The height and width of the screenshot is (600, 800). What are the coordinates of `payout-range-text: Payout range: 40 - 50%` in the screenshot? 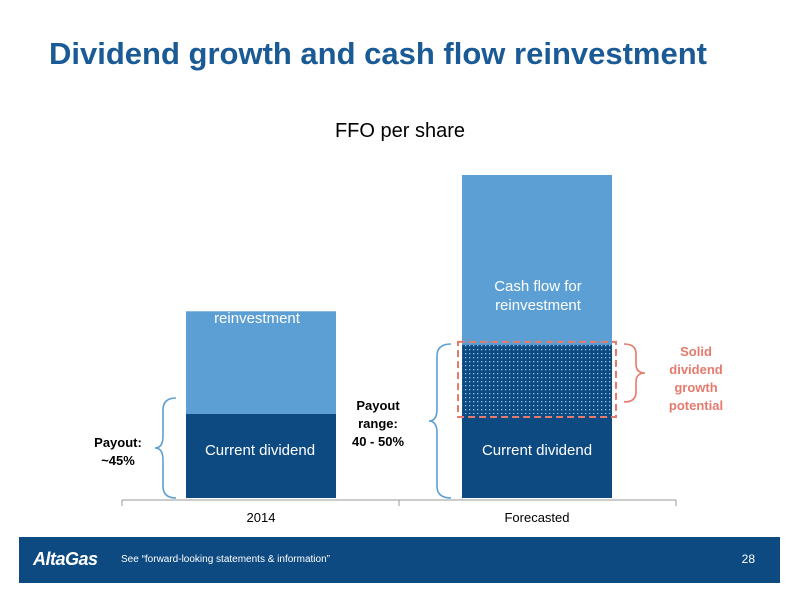 It's located at (378, 423).